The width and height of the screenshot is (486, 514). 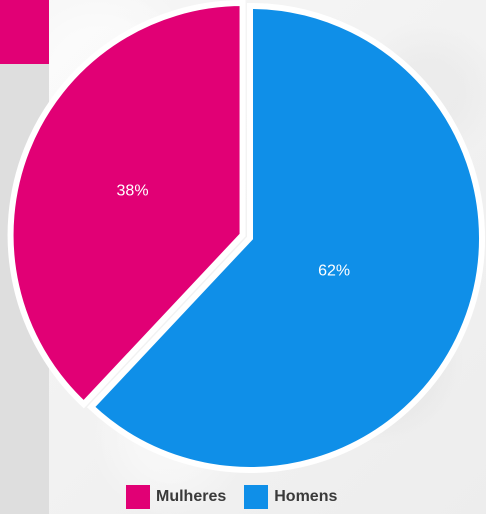 I want to click on pie-label-homens: 62%, so click(x=334, y=271).